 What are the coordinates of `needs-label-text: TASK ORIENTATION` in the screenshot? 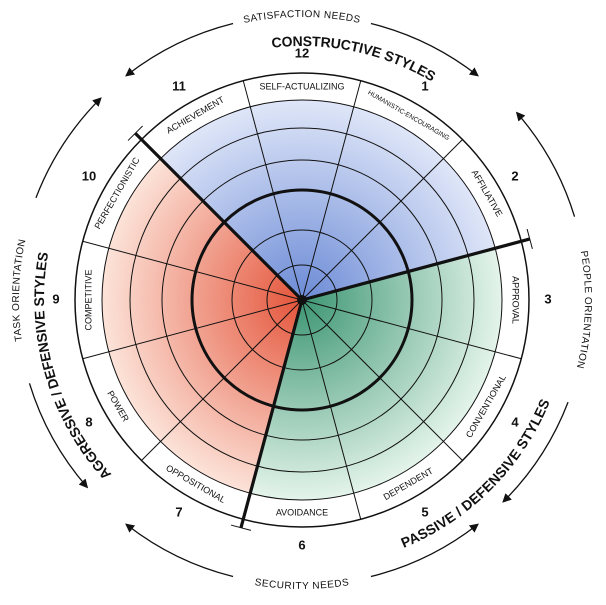 It's located at (19, 290).